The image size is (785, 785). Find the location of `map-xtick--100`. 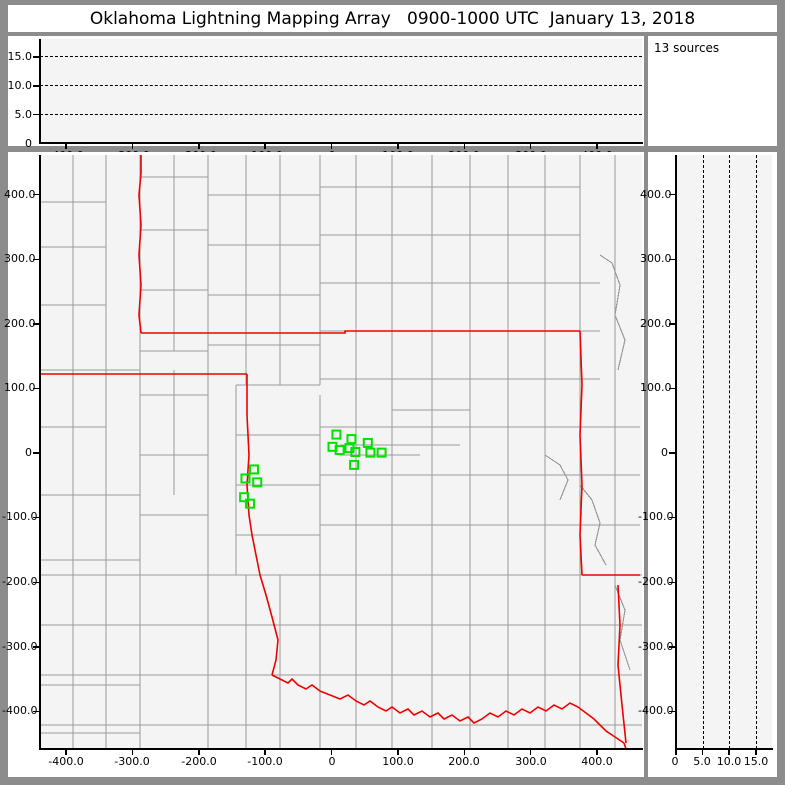

map-xtick--100 is located at coordinates (265, 752).